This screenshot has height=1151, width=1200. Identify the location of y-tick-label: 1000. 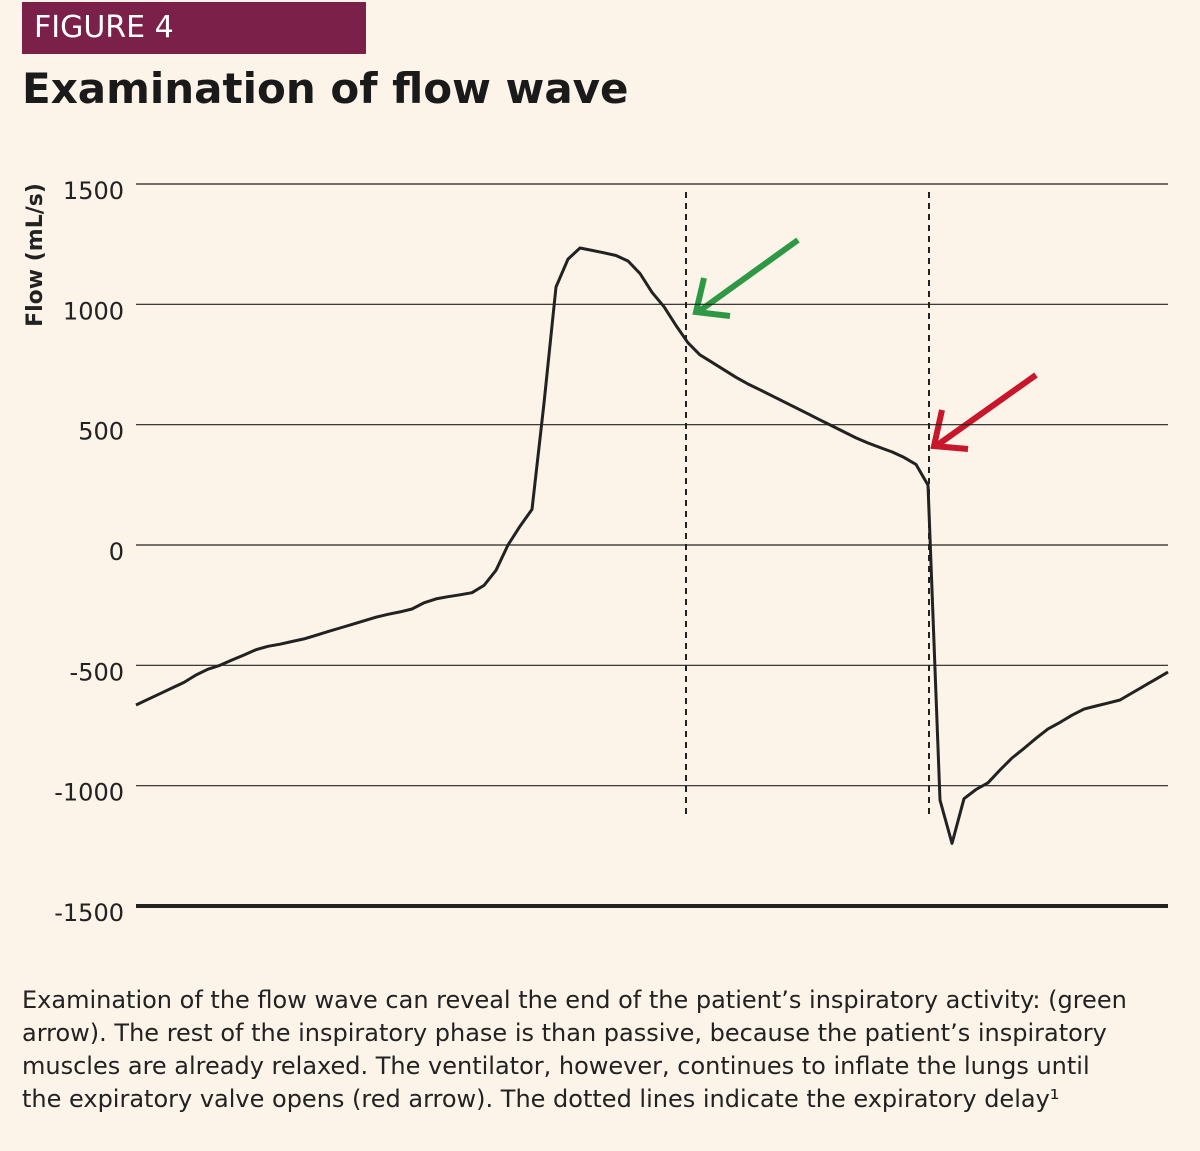
(93, 311).